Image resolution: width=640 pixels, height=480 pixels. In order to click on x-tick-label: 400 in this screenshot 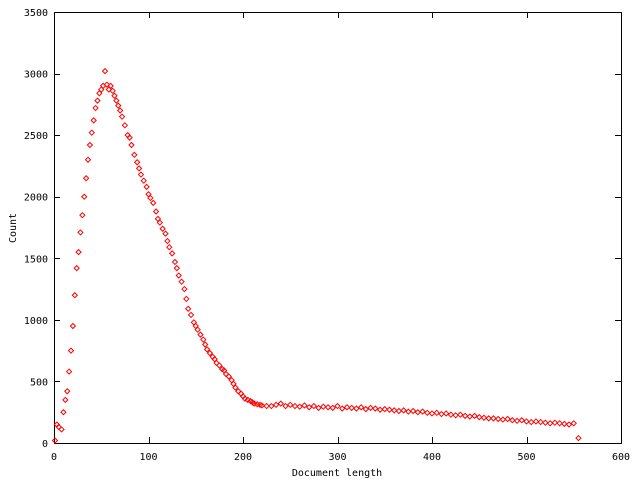, I will do `click(432, 457)`.